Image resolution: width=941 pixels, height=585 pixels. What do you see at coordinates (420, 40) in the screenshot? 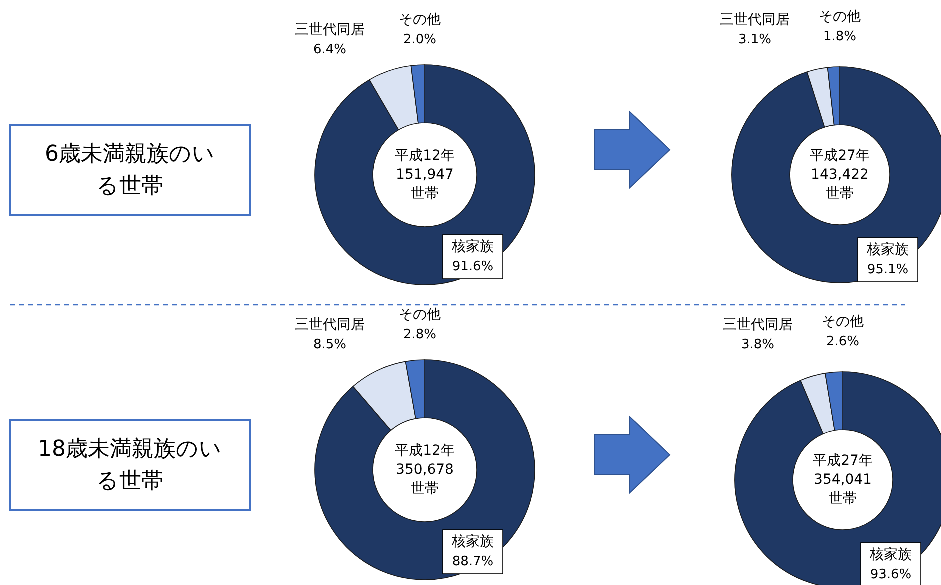
I see `data-label: 2.0%` at bounding box center [420, 40].